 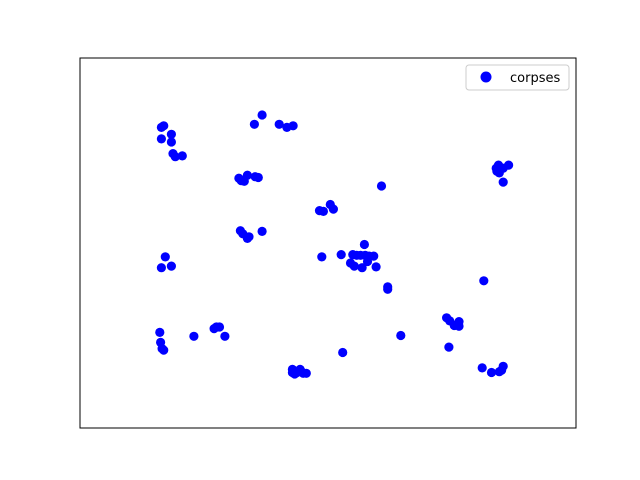 I want to click on legend: corpses, so click(x=517, y=77).